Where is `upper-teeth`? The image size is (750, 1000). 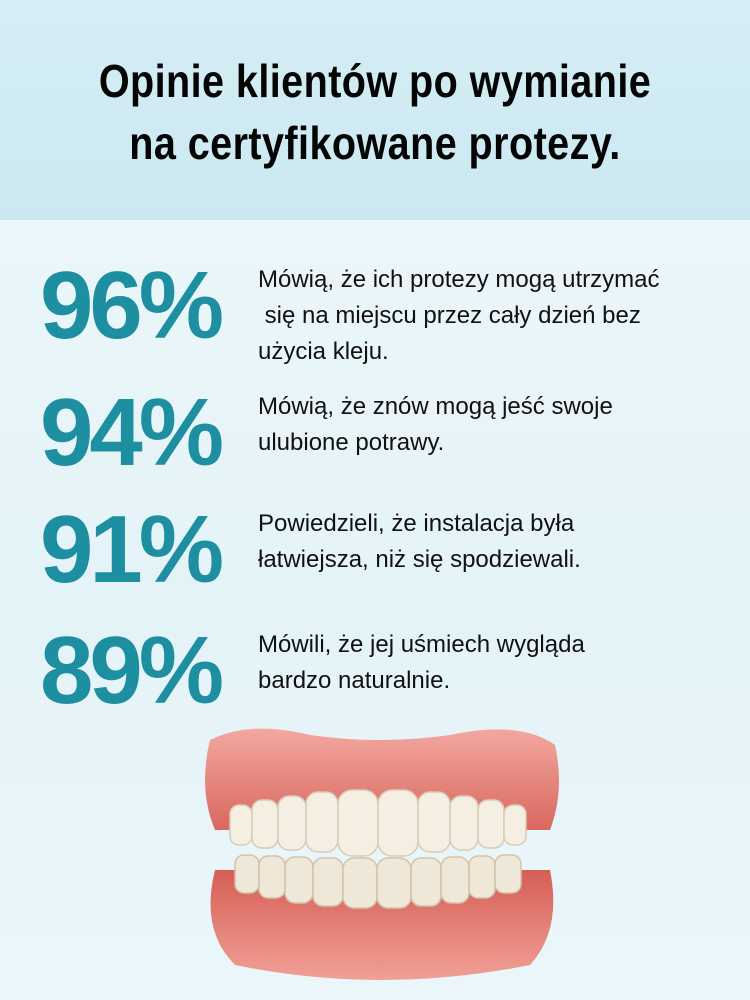
upper-teeth is located at coordinates (378, 823).